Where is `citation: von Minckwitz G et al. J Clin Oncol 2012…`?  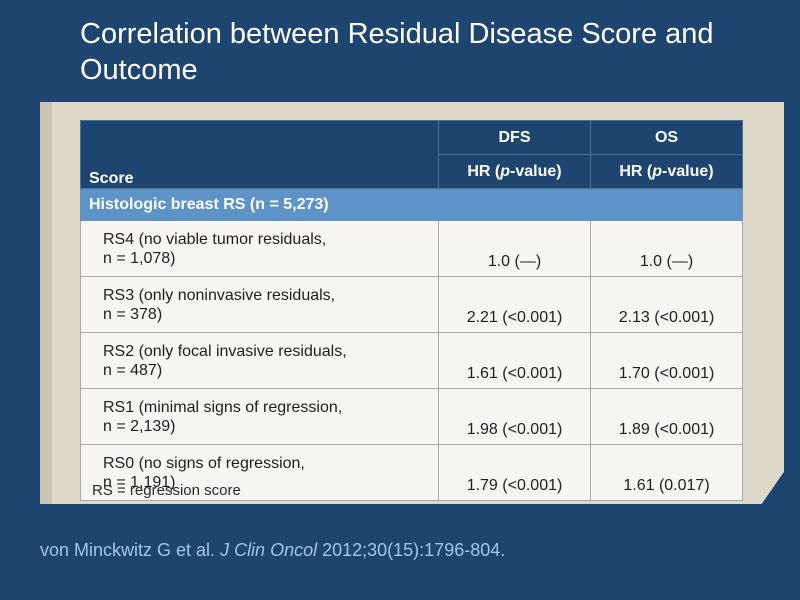
citation: von Minckwitz G et al. J Clin Oncol 2012… is located at coordinates (272, 550).